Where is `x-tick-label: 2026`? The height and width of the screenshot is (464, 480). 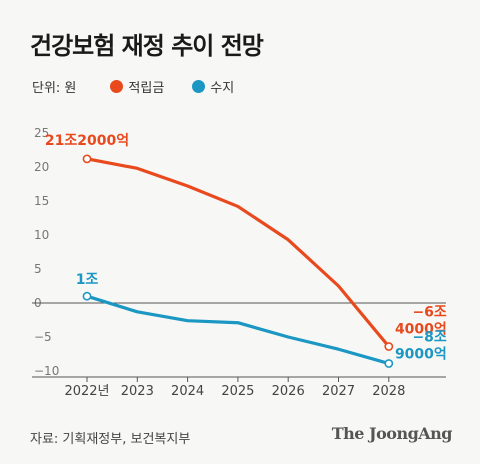 x-tick-label: 2026 is located at coordinates (288, 391).